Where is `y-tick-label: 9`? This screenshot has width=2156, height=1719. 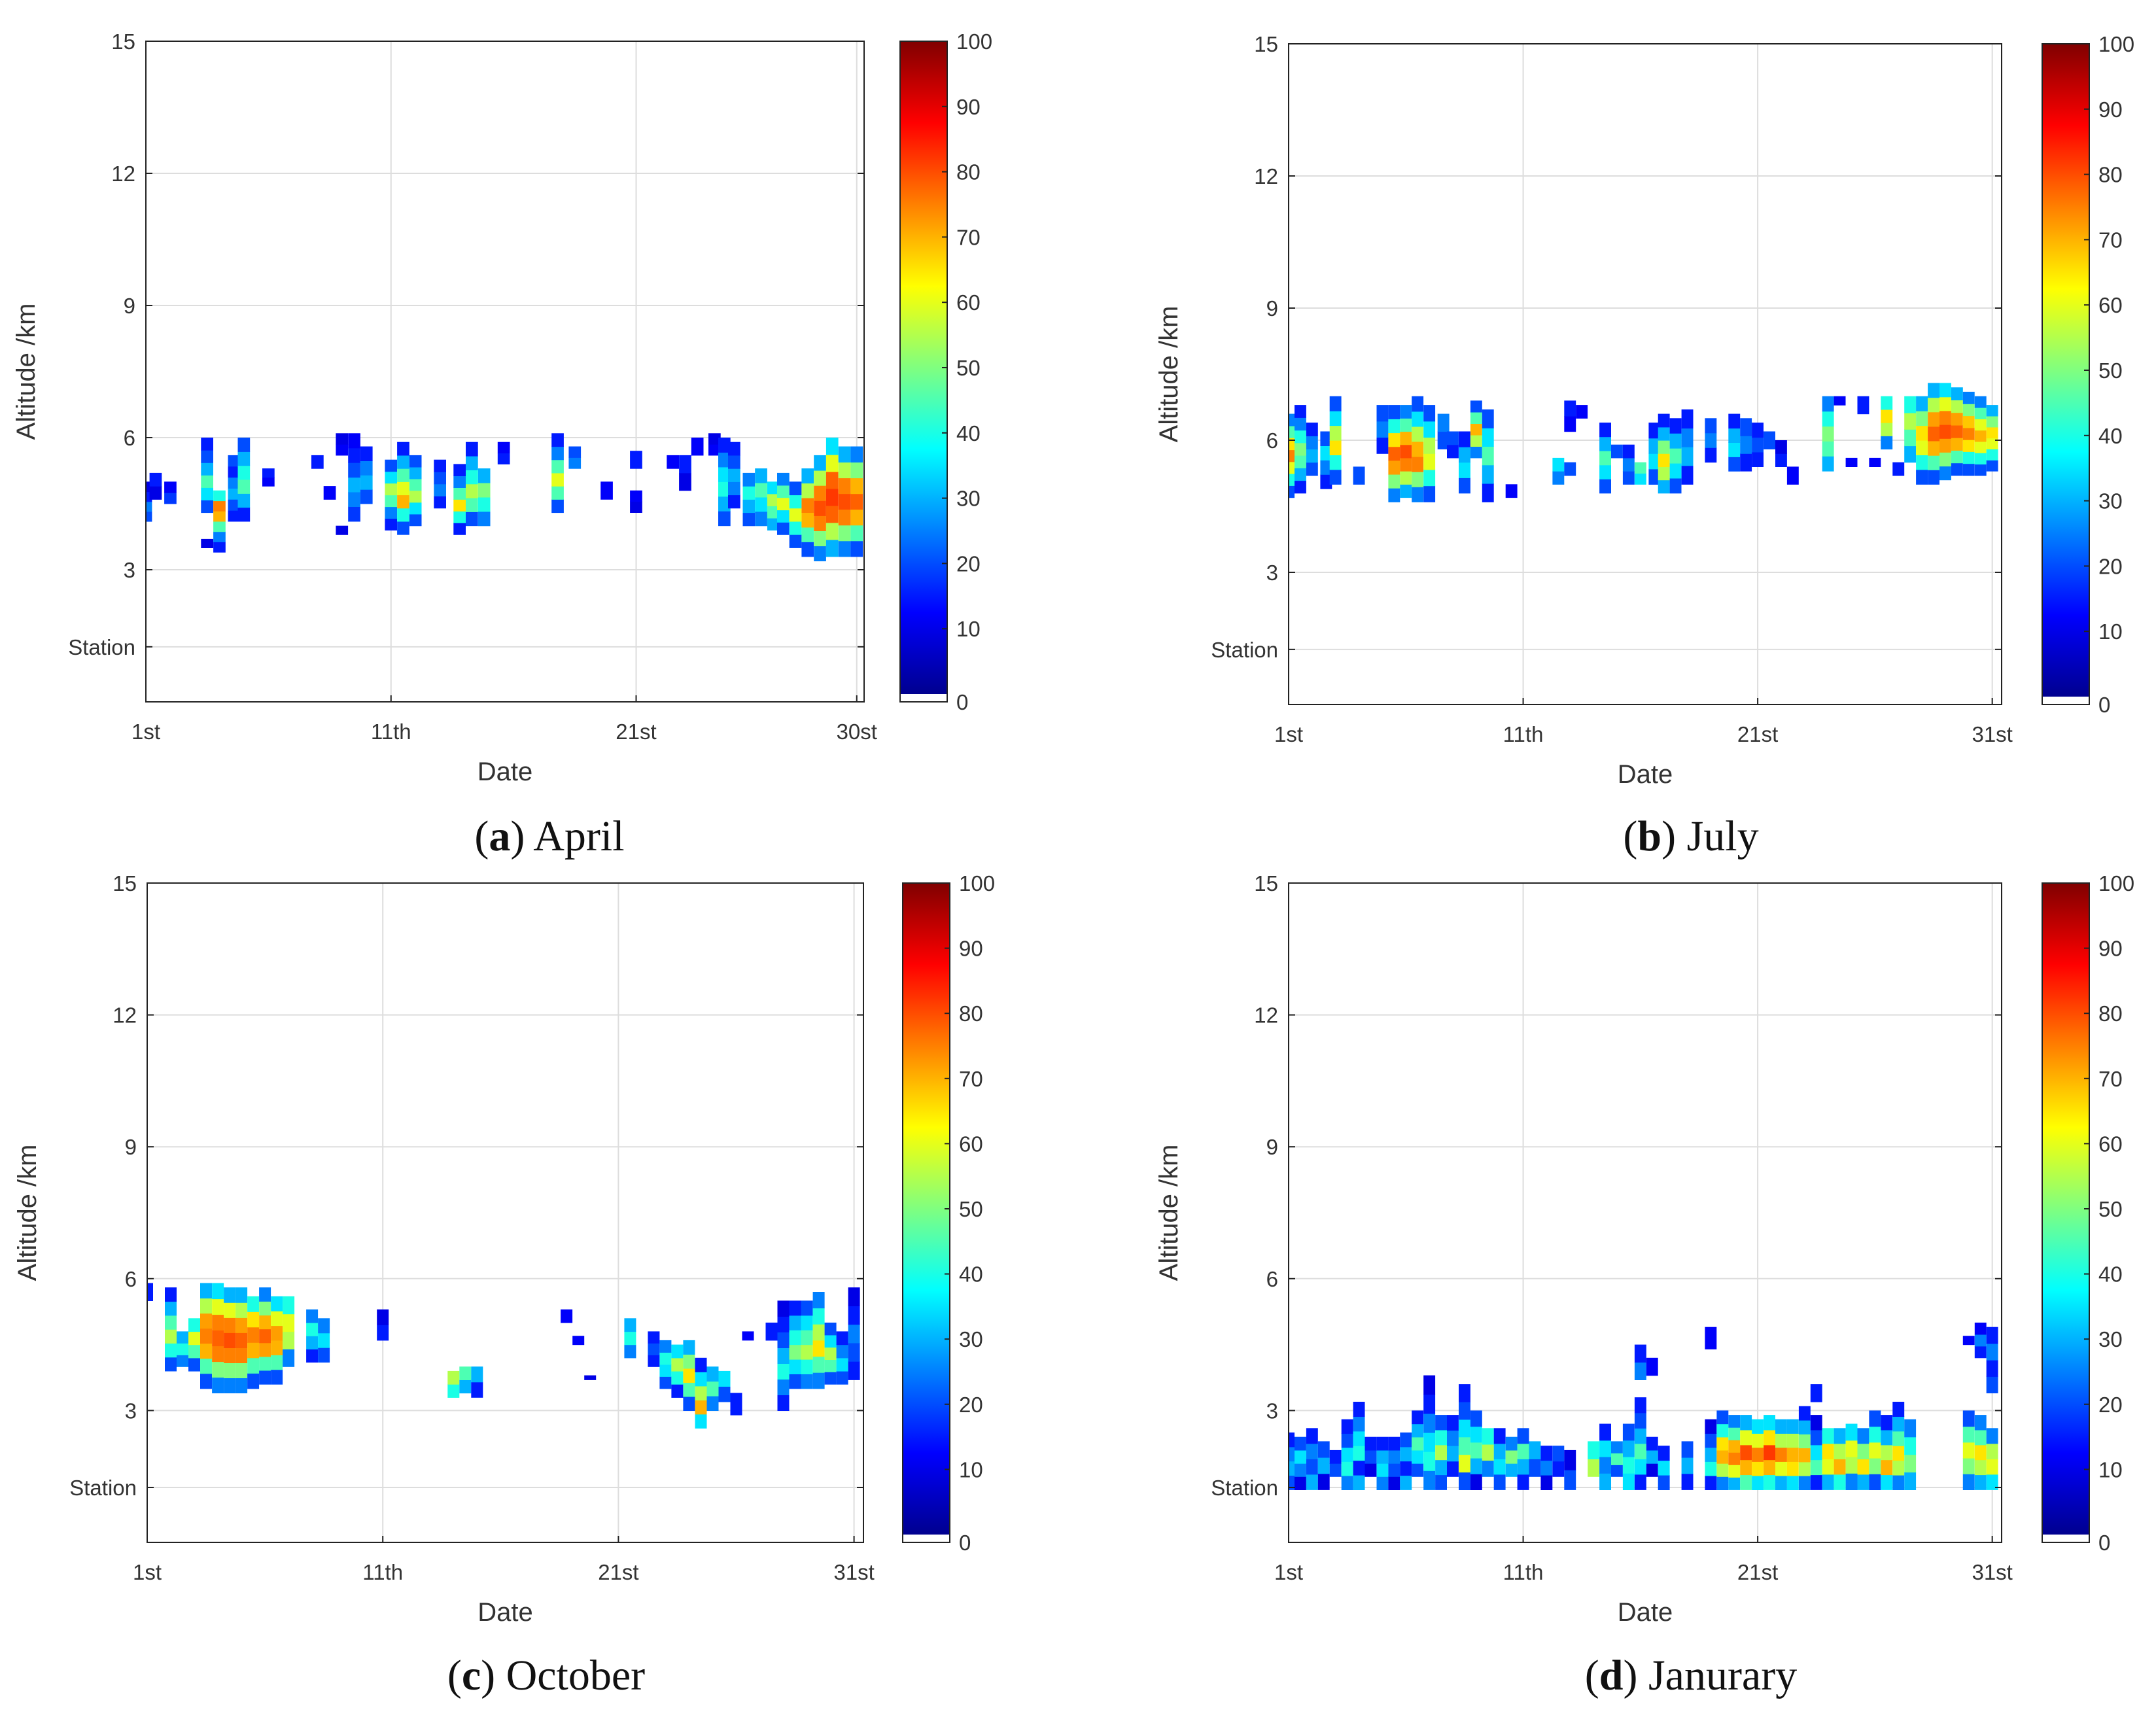
y-tick-label: 9 is located at coordinates (129, 306).